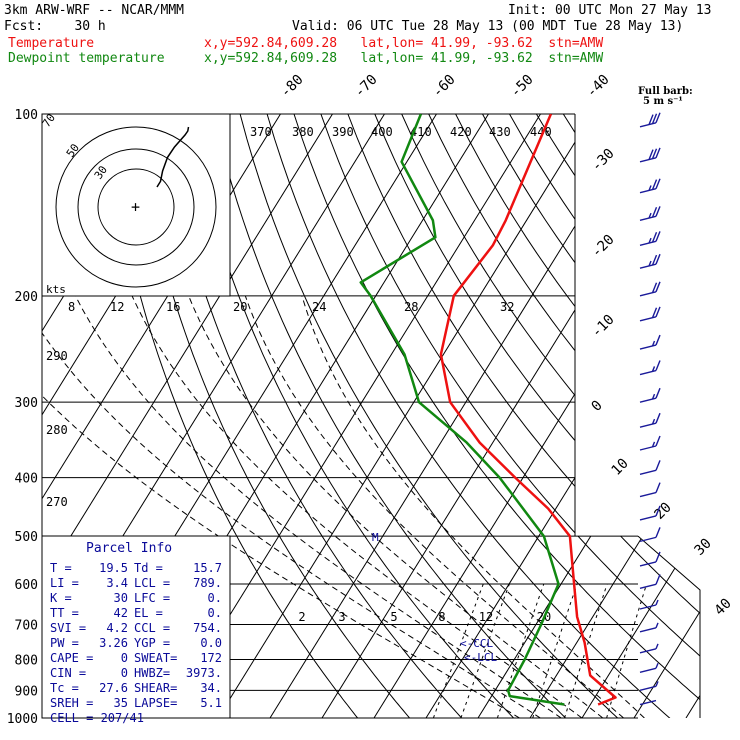  Describe the element at coordinates (57, 356) in the screenshot. I see `theta-side-label: 290` at that location.